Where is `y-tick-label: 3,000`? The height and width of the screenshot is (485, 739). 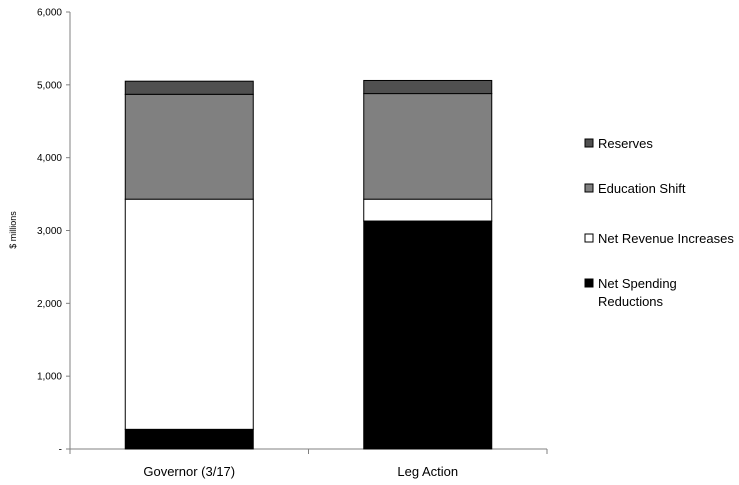
y-tick-label: 3,000 is located at coordinates (49, 231).